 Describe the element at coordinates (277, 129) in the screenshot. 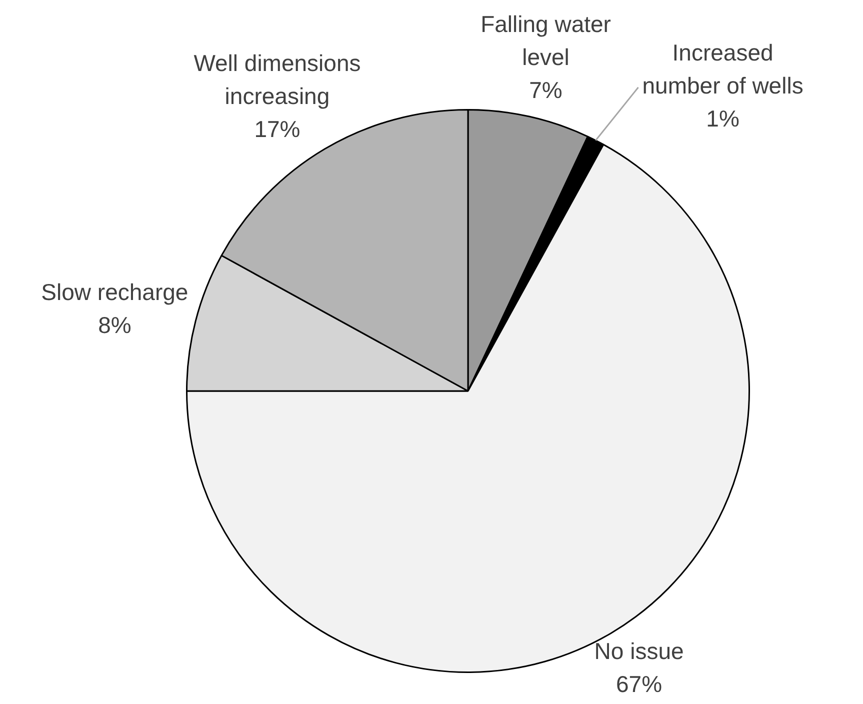

I see `data-label: 17%` at that location.